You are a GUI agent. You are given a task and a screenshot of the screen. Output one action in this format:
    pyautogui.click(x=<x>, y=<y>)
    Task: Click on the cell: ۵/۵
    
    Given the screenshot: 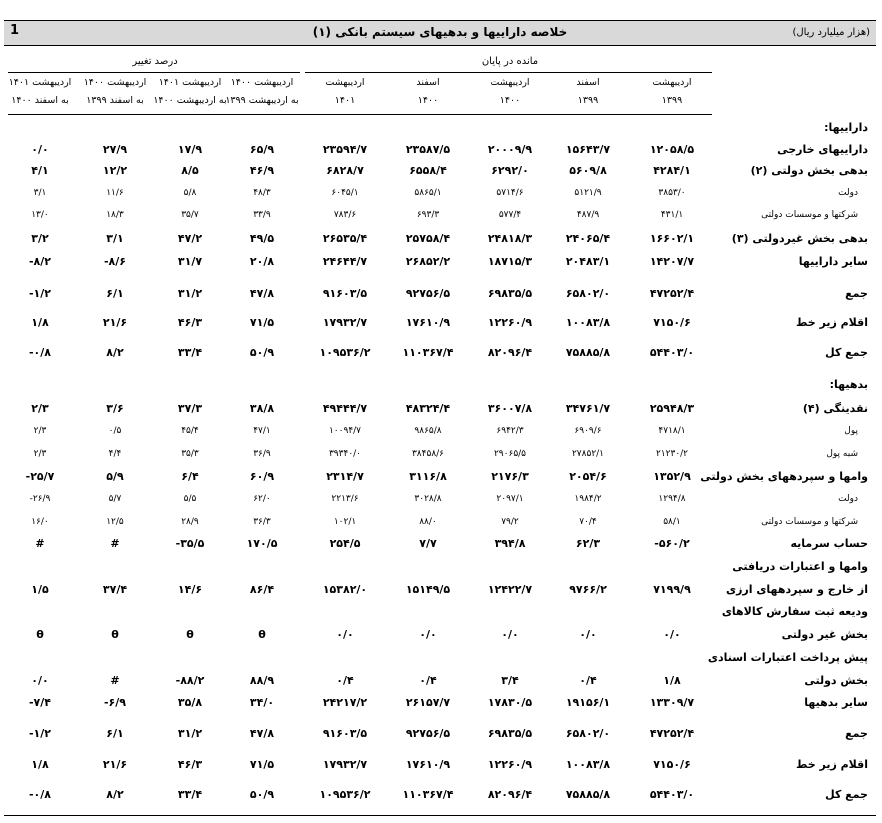 What is the action you would take?
    pyautogui.click(x=190, y=499)
    